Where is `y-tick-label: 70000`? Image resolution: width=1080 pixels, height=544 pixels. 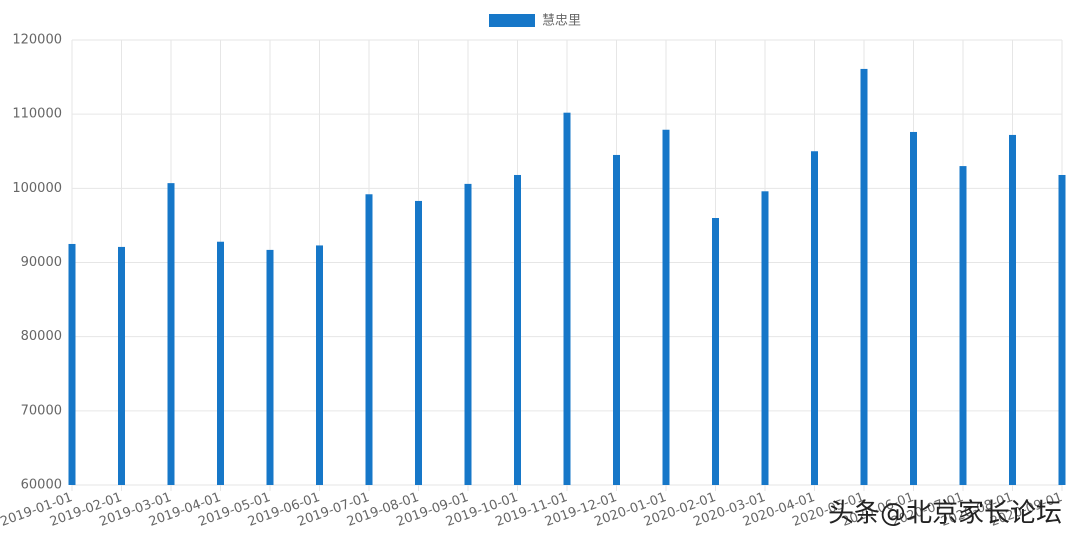 y-tick-label: 70000 is located at coordinates (41, 410).